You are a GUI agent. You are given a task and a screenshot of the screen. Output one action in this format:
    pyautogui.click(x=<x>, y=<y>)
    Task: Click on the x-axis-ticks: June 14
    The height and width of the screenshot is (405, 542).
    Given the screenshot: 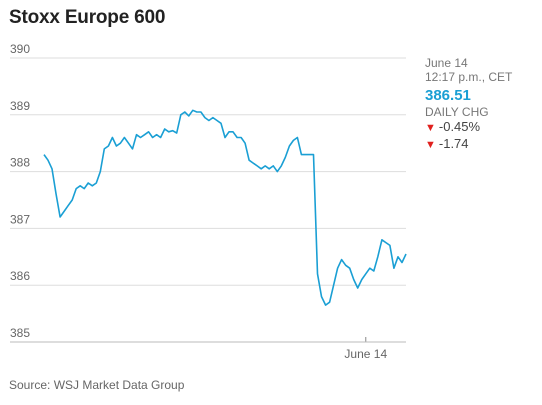 What is the action you would take?
    pyautogui.click(x=365, y=349)
    